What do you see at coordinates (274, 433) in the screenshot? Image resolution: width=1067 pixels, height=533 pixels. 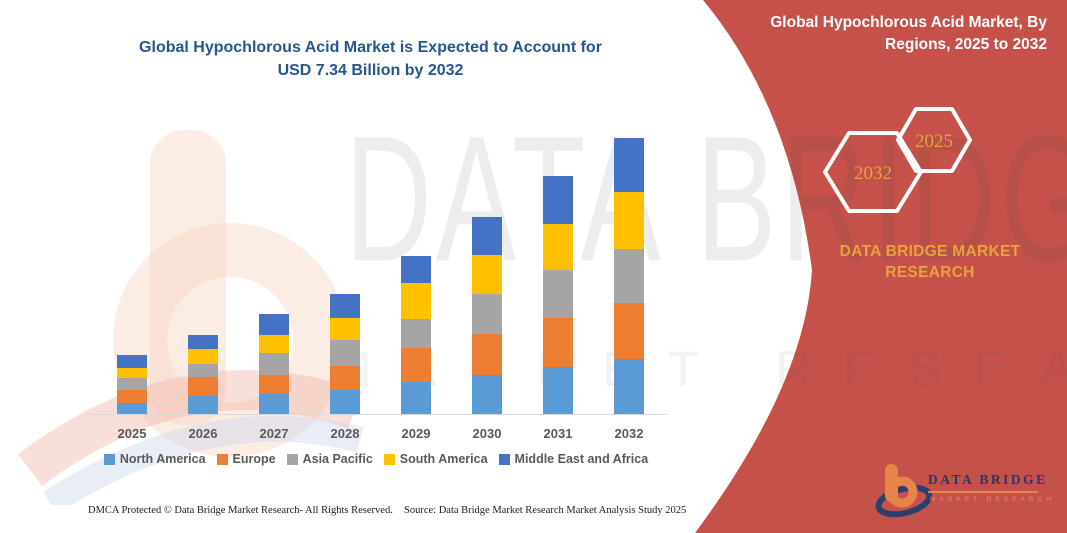 I see `x-tick-label-2027: 2027` at bounding box center [274, 433].